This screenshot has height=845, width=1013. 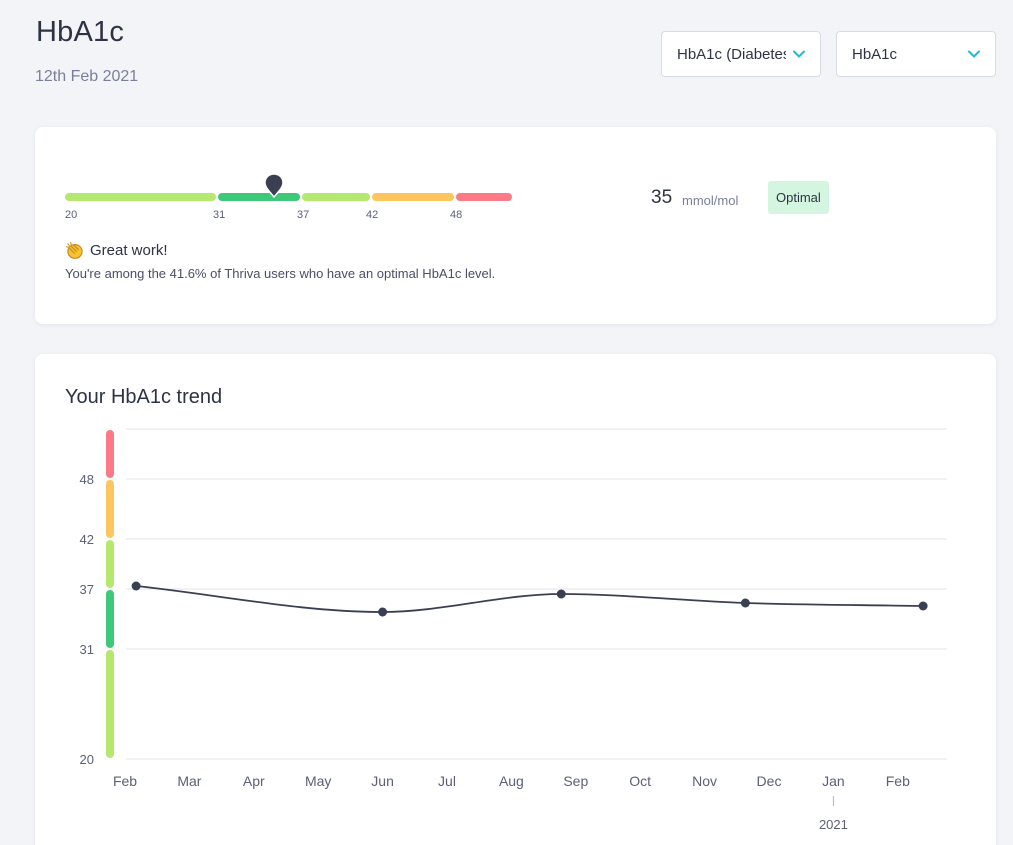 I want to click on x-tick-label: Jul, so click(x=447, y=781).